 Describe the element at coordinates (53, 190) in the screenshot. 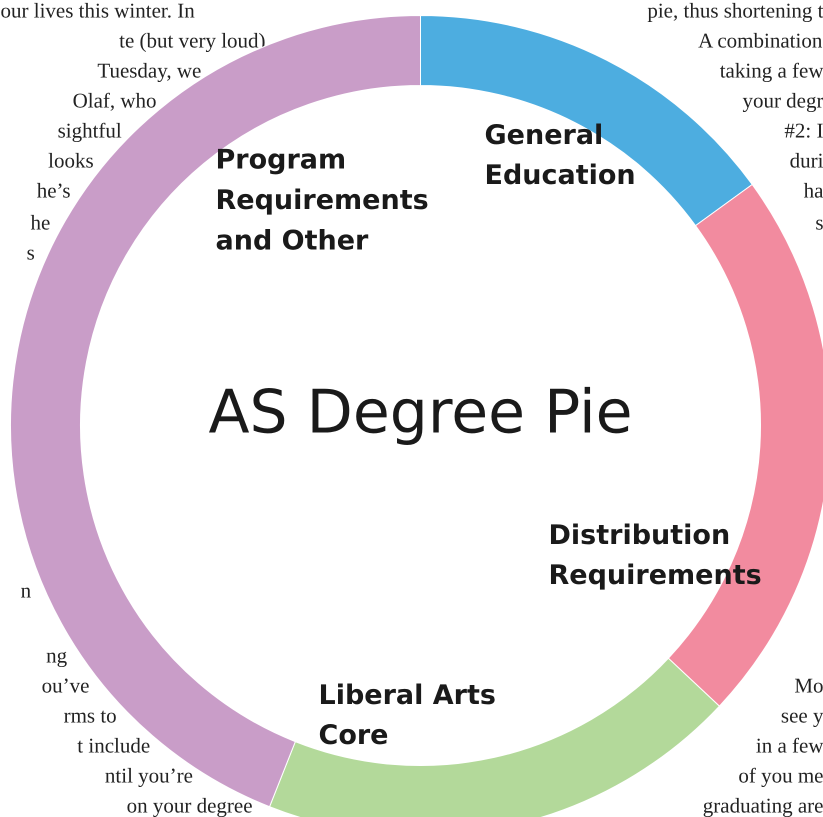

I see `text: he’s` at that location.